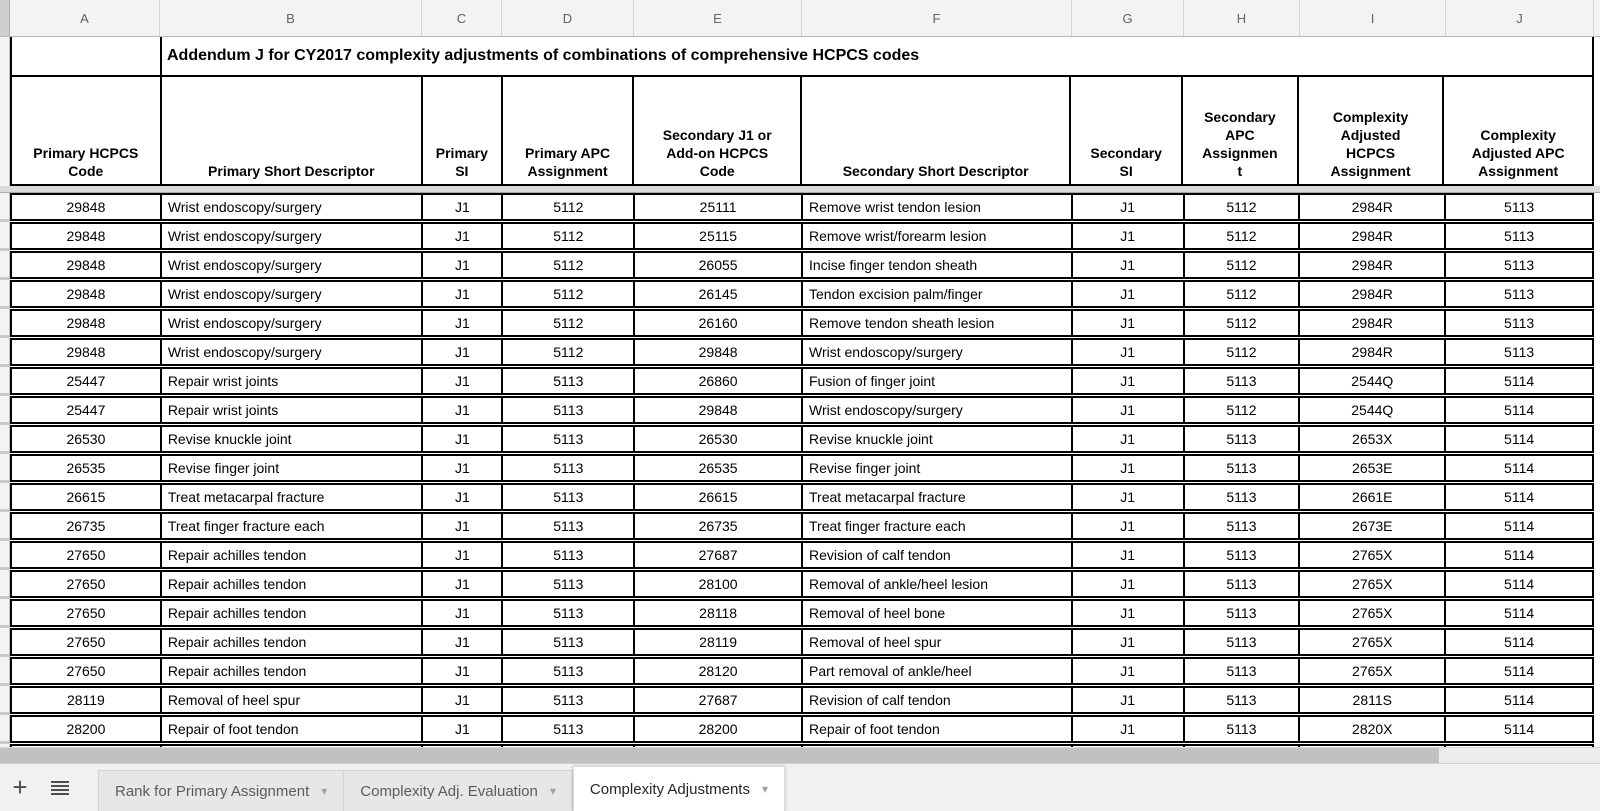 The height and width of the screenshot is (811, 1600). I want to click on horizontal-scrollbar, so click(800, 755).